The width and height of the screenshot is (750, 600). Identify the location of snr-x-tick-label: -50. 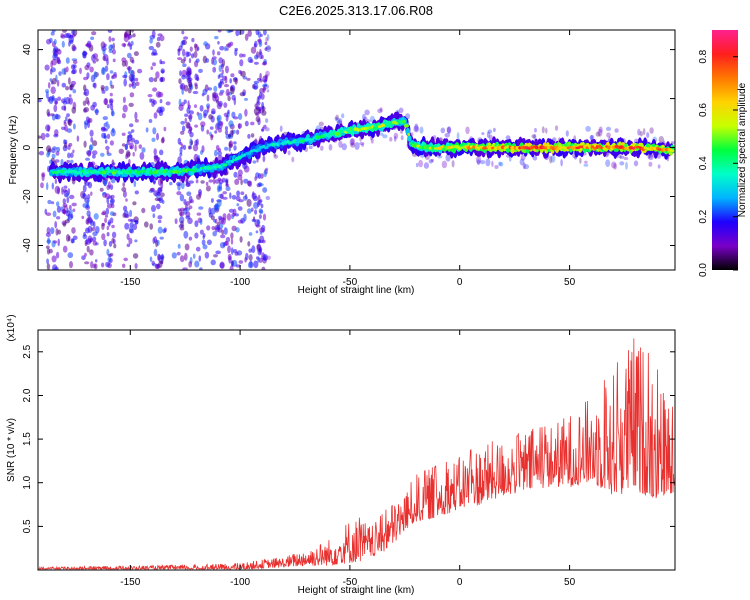
(350, 582).